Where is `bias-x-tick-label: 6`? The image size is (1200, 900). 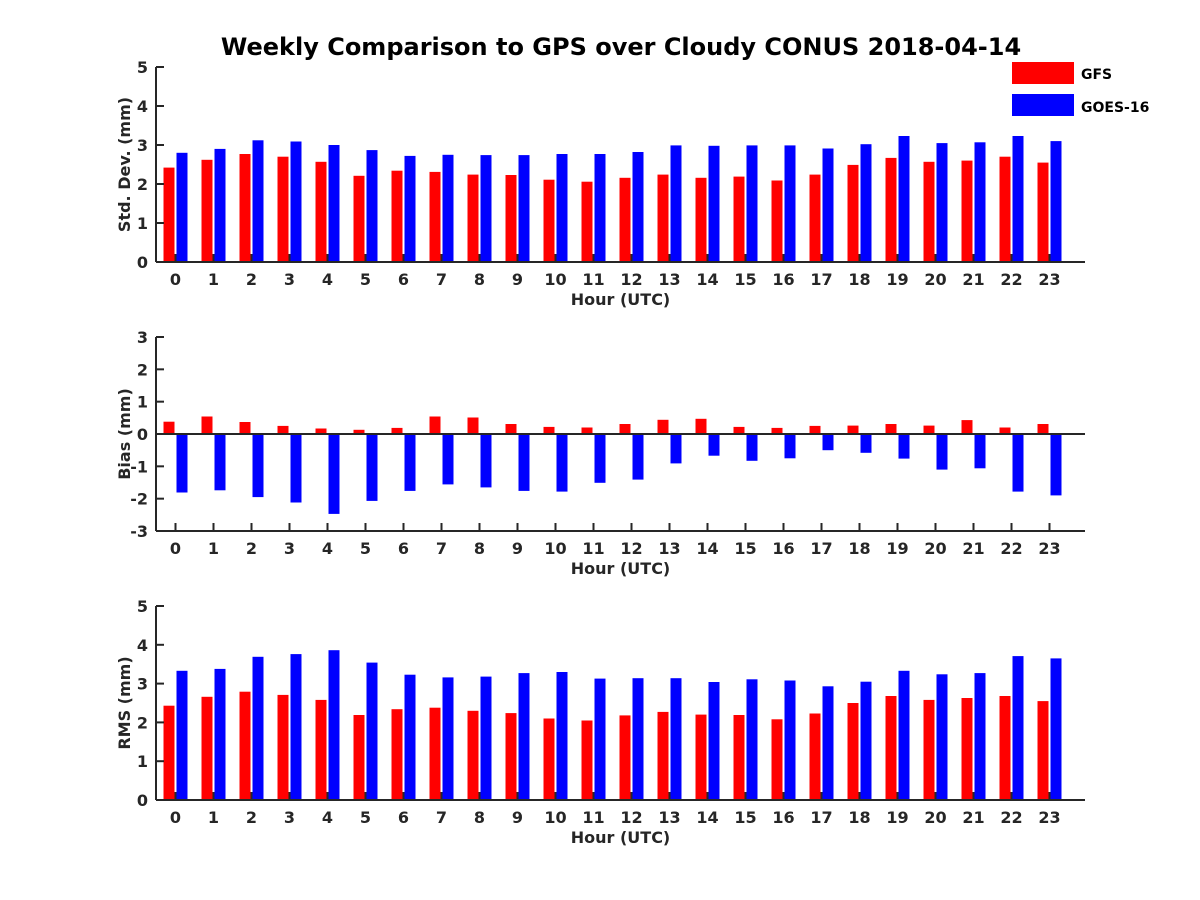 bias-x-tick-label: 6 is located at coordinates (403, 548).